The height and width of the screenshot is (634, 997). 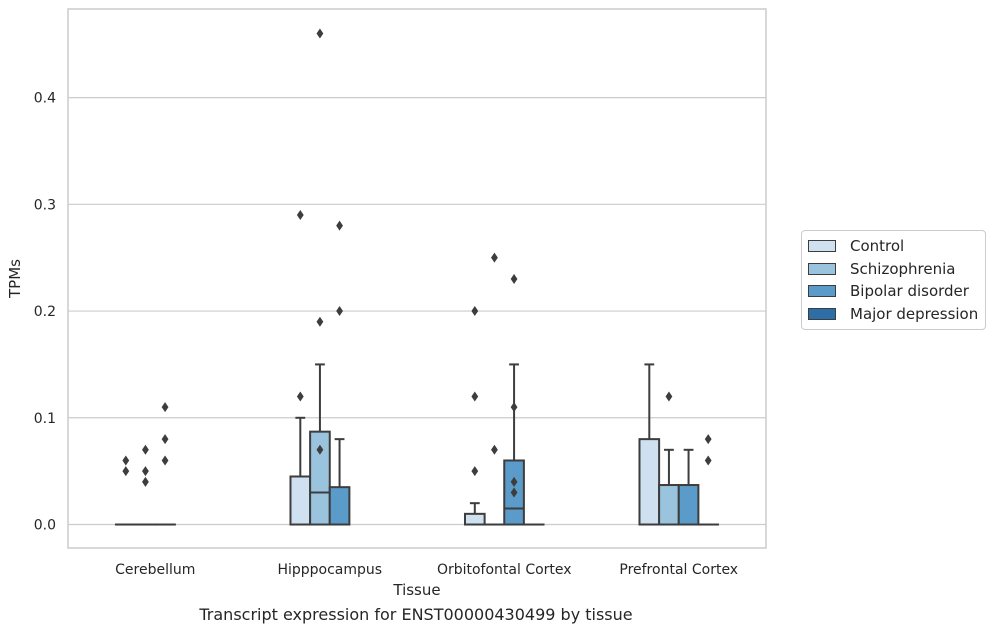 What do you see at coordinates (903, 268) in the screenshot?
I see `legend-label: Schizophrenia` at bounding box center [903, 268].